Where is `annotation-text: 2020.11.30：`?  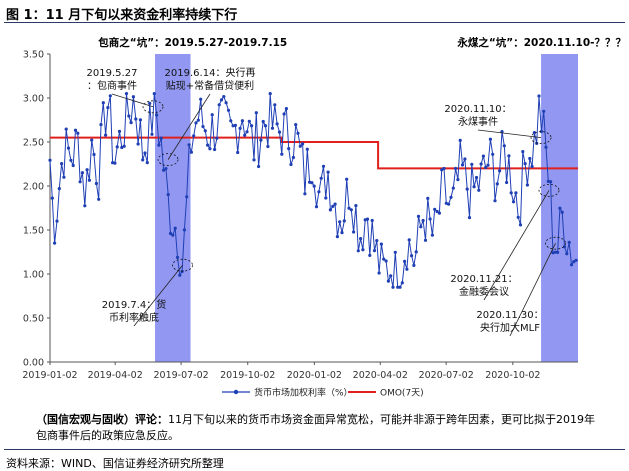
annotation-text: 2020.11.30： is located at coordinates (509, 315).